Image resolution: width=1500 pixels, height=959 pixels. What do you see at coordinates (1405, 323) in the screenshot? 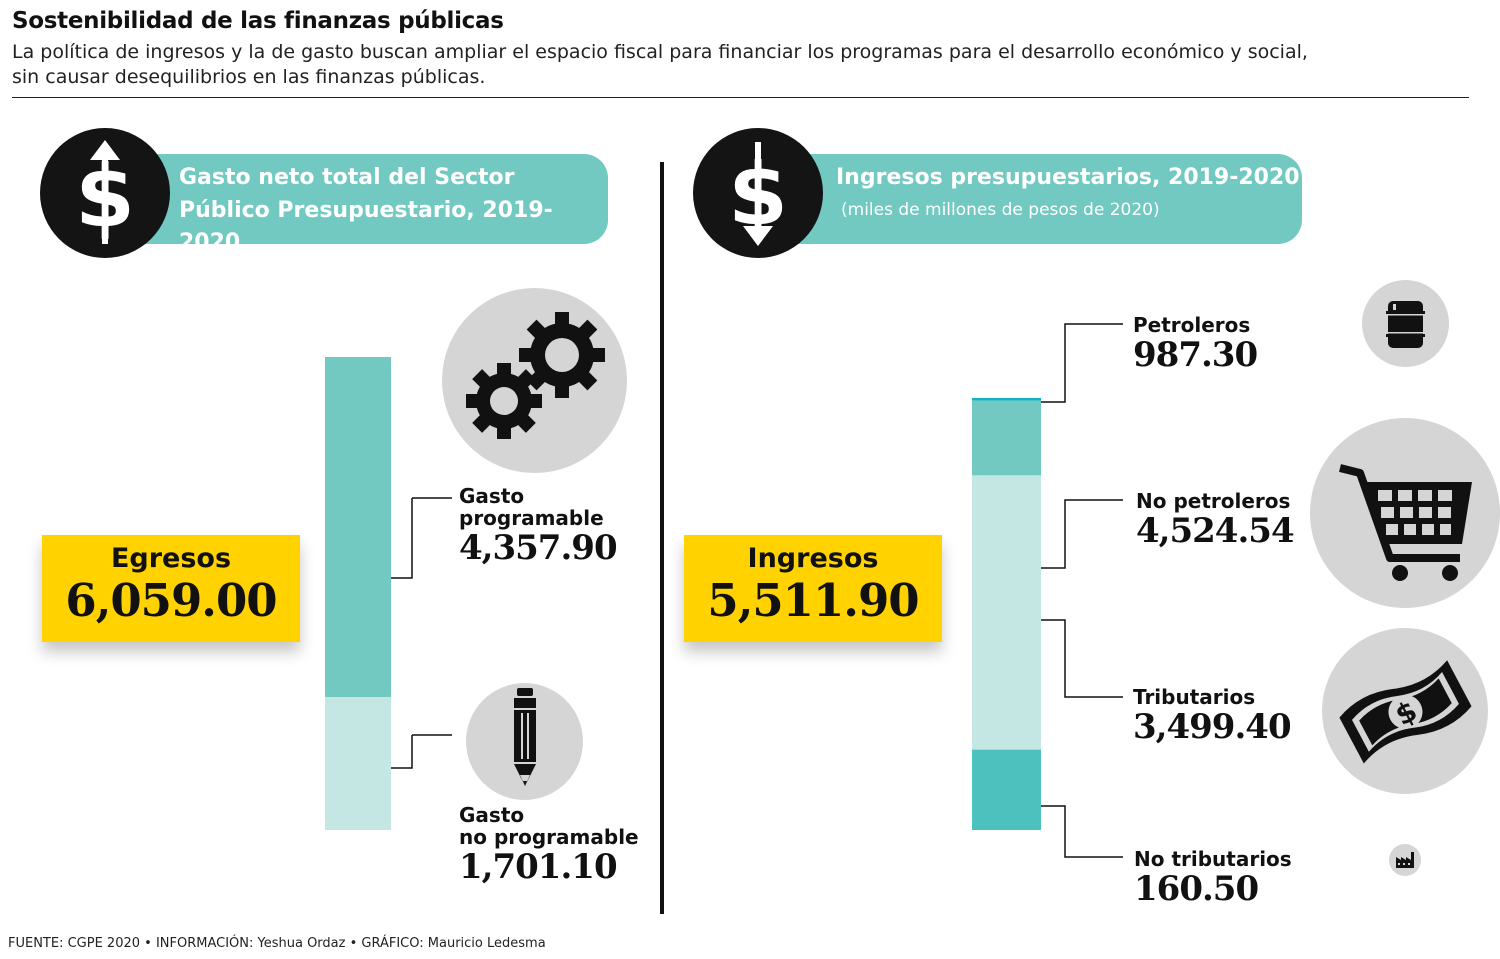
I see `oil-barrel-icon` at bounding box center [1405, 323].